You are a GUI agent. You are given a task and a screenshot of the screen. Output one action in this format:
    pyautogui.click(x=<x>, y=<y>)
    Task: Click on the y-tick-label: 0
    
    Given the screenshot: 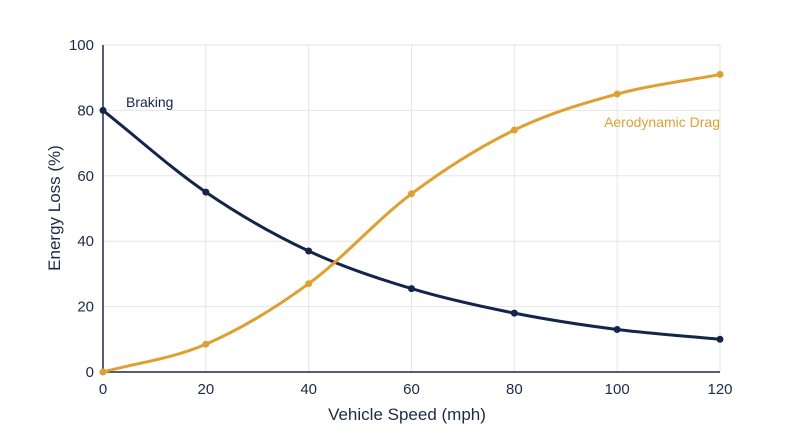 What is the action you would take?
    pyautogui.click(x=90, y=372)
    